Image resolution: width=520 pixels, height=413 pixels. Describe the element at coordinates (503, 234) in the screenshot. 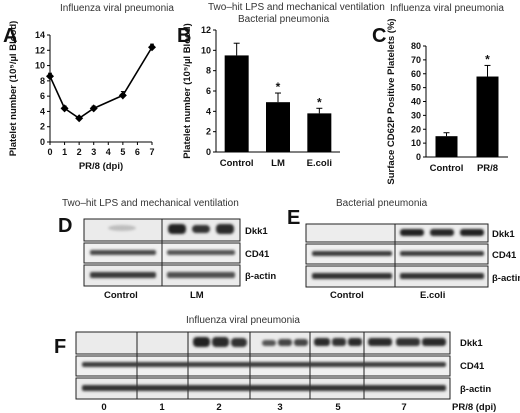

I see `blot-e-row-dkk1: Dkk1` at that location.